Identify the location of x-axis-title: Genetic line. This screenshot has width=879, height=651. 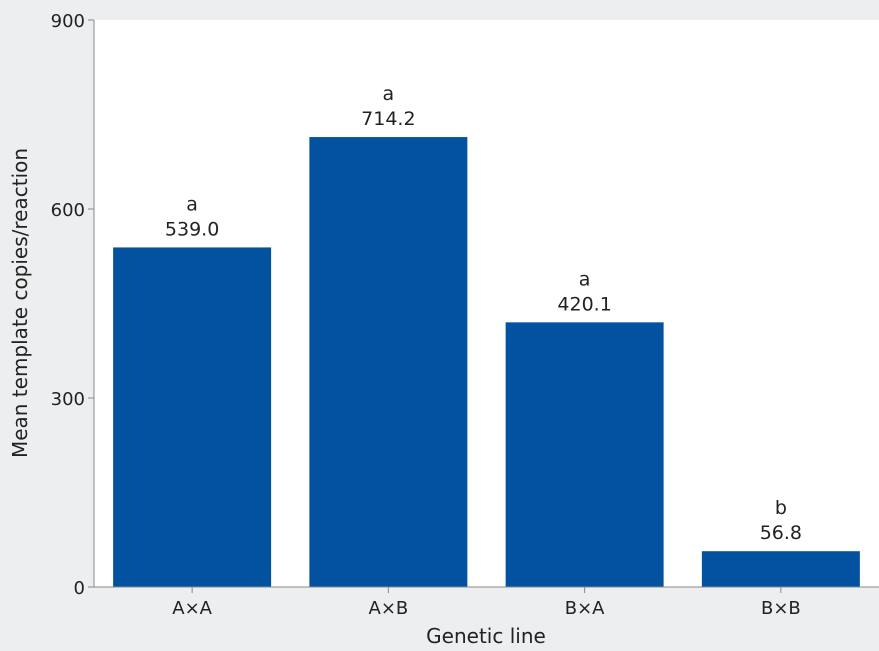
(486, 636).